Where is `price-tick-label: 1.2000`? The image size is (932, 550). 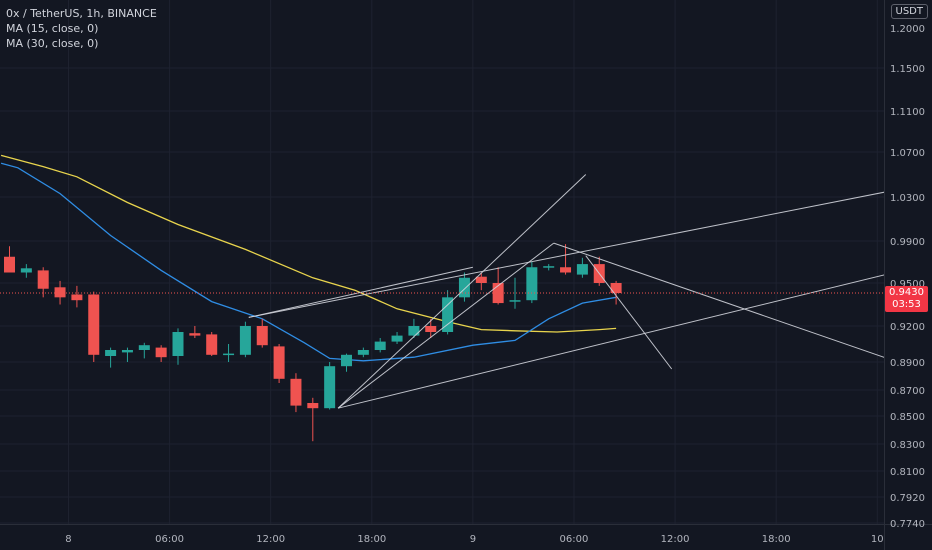 price-tick-label: 1.2000 is located at coordinates (907, 29).